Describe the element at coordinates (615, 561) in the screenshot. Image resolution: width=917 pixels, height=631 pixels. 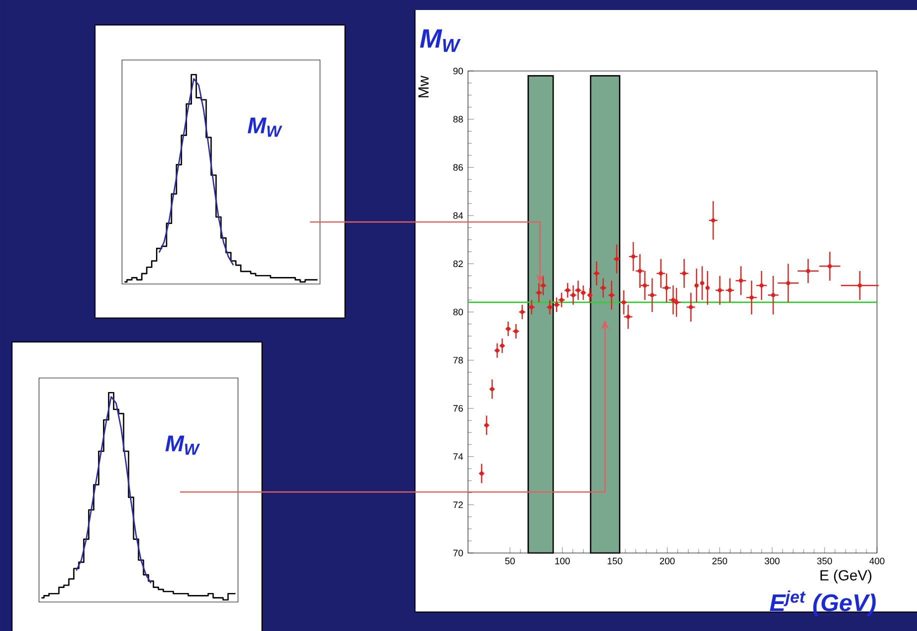
I see `x-tick-label: 150` at that location.